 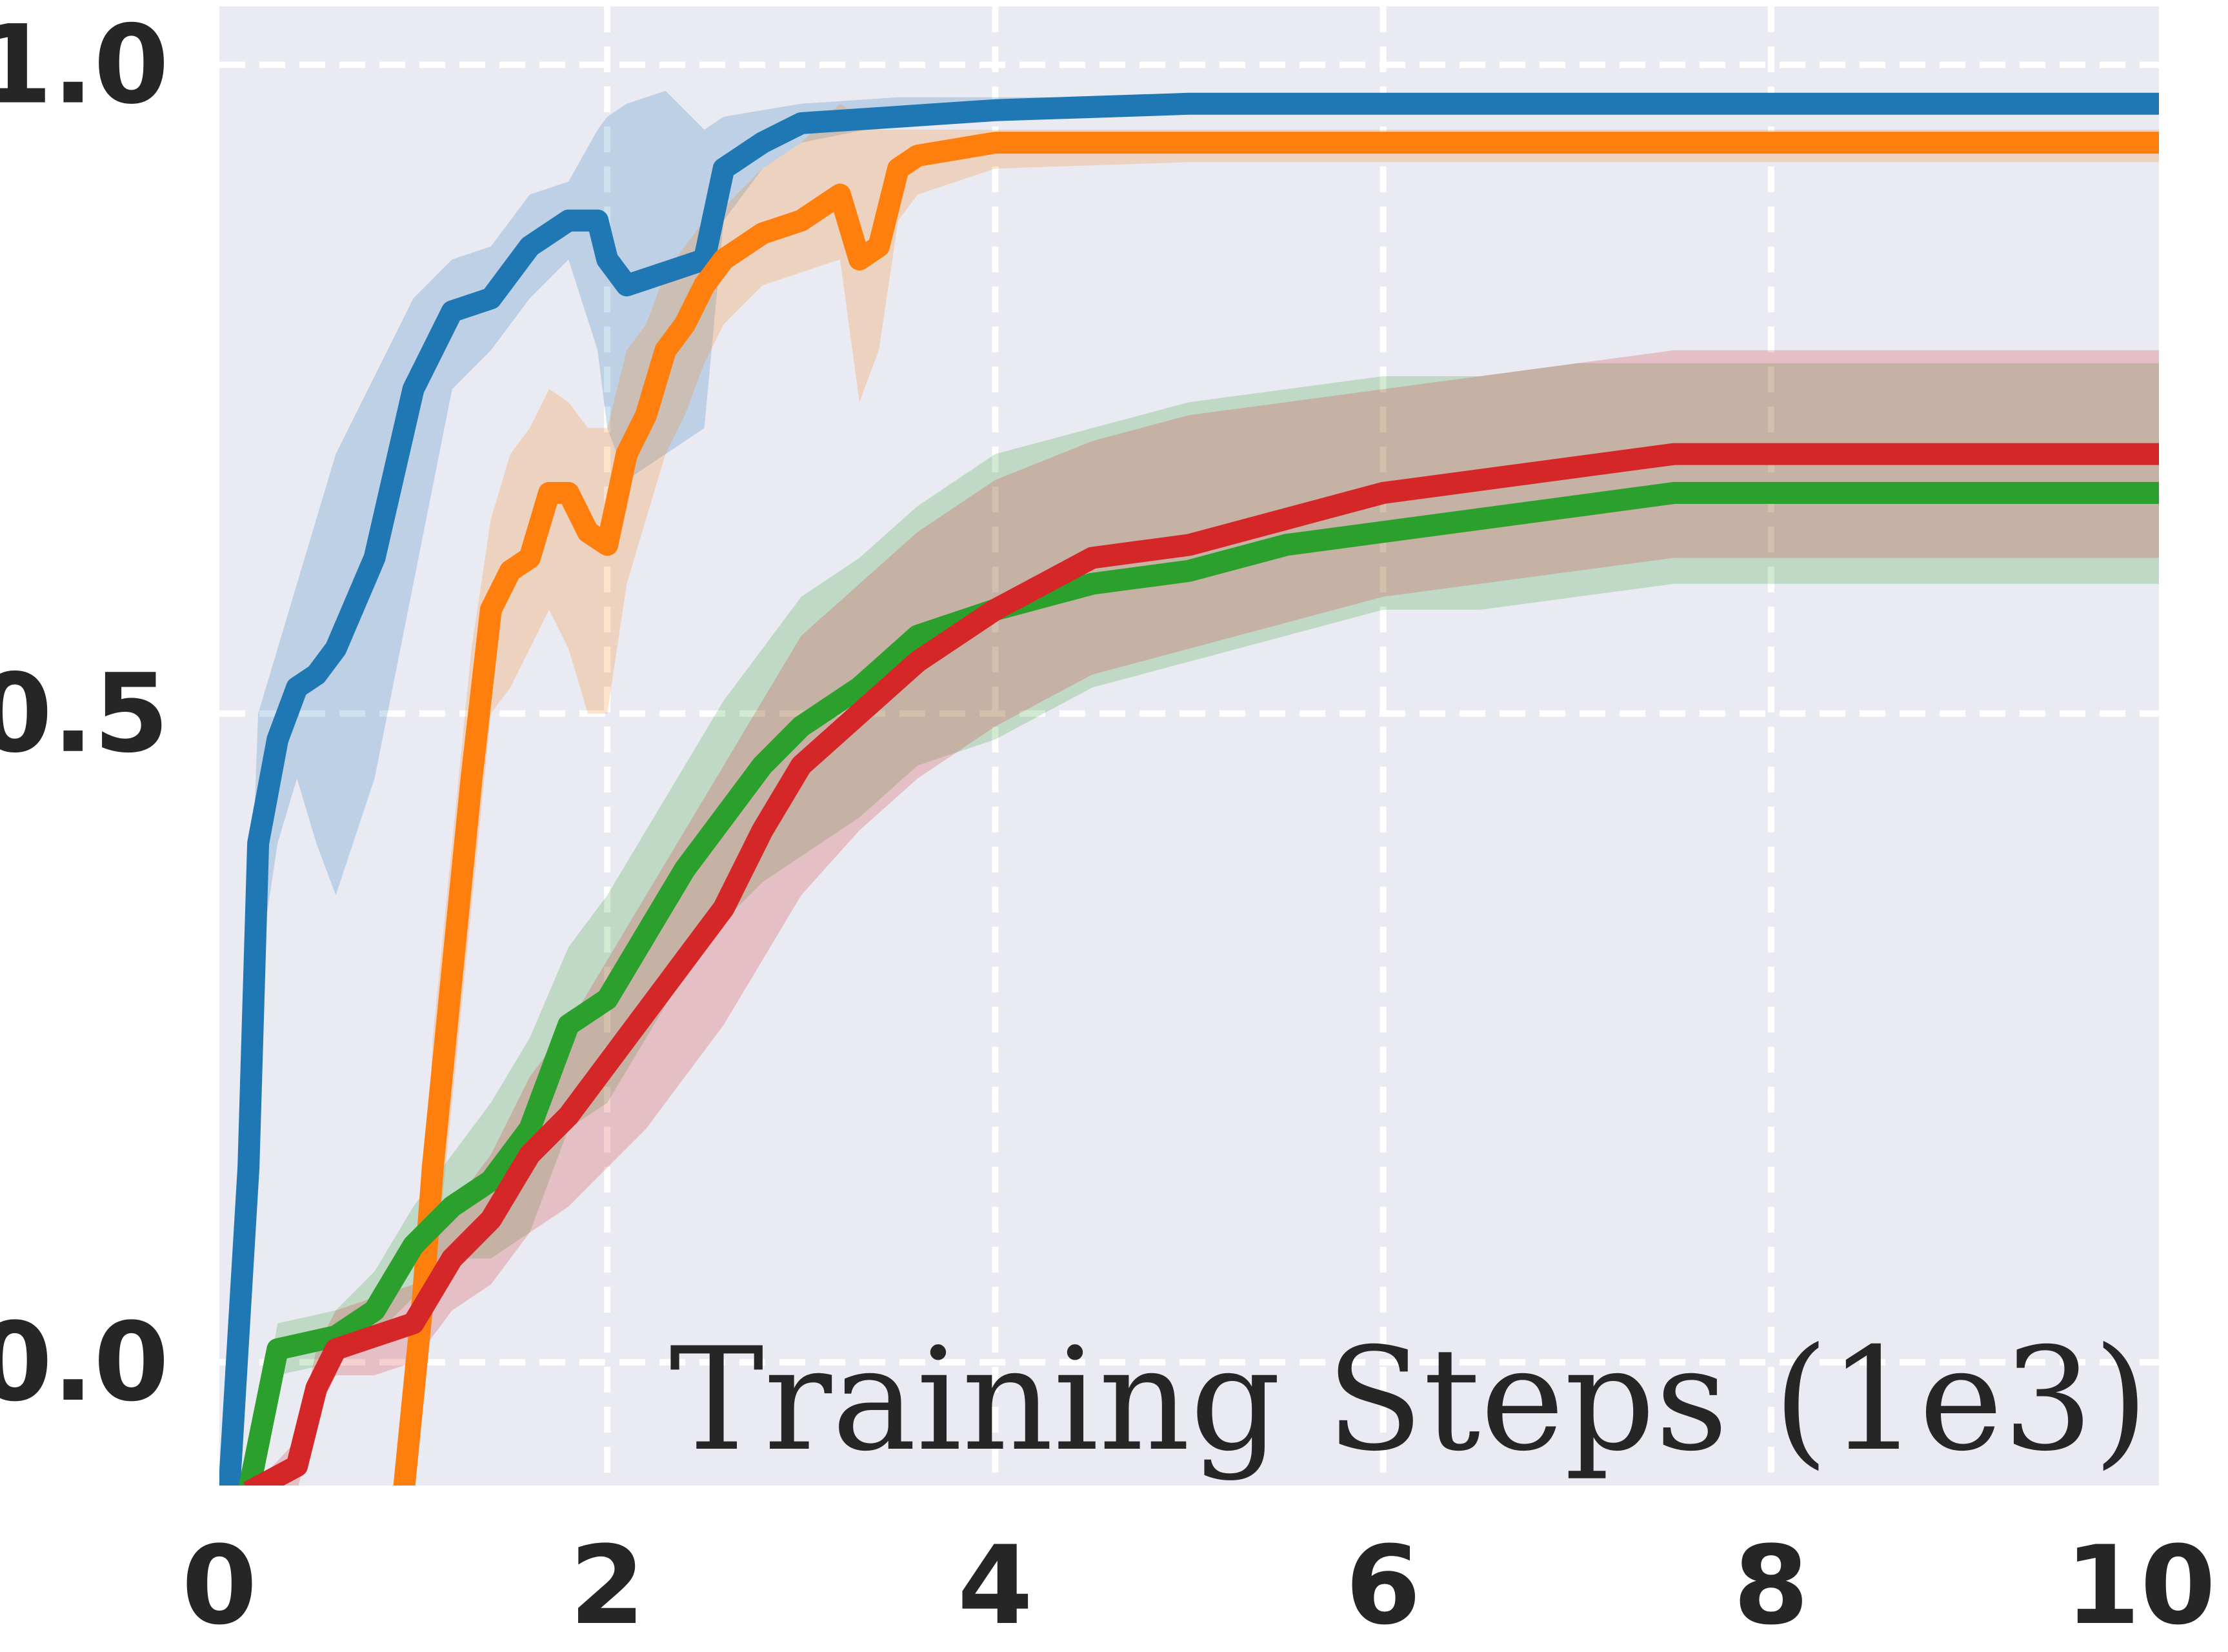 What do you see at coordinates (1409, 1399) in the screenshot?
I see `x-axis-label: Training Steps (1e3)` at bounding box center [1409, 1399].